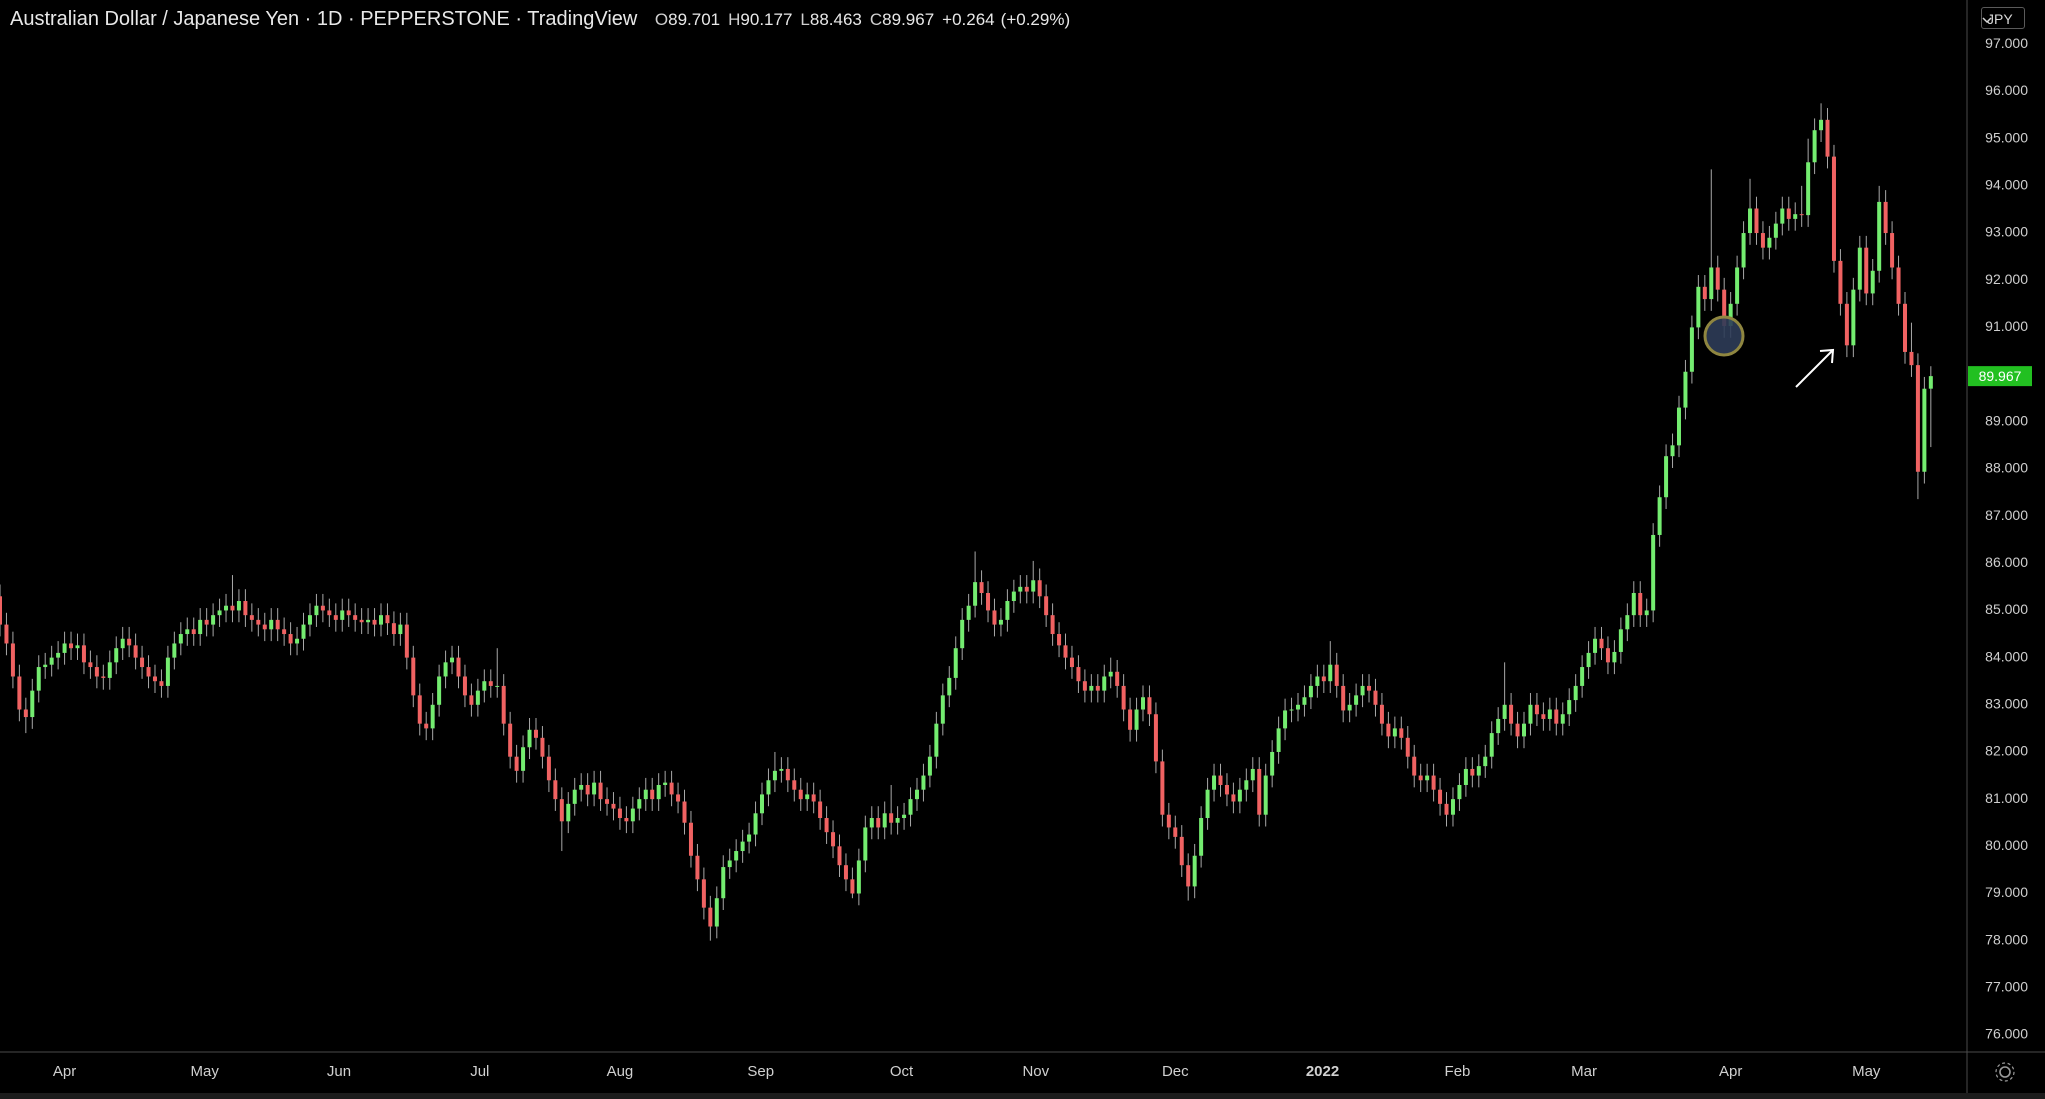  Describe the element at coordinates (2006, 703) in the screenshot. I see `y-tick-label: 83.000` at that location.